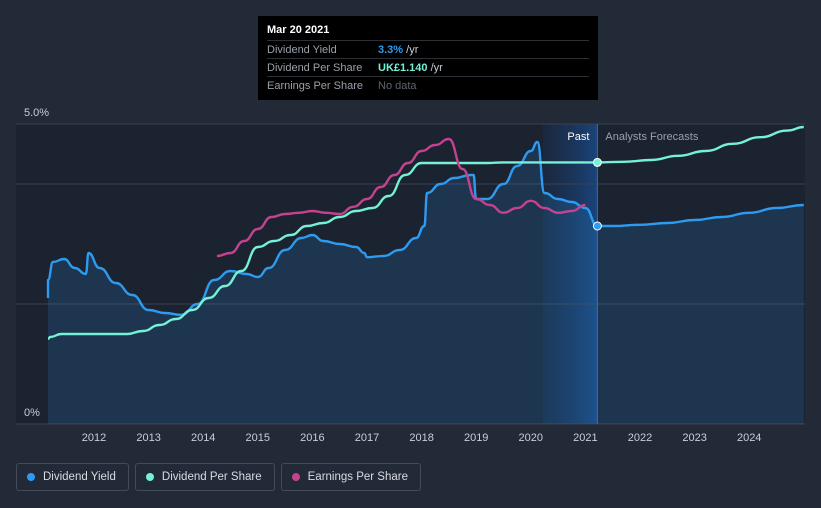  Describe the element at coordinates (749, 438) in the screenshot. I see `x-tick-label: 2024` at that location.